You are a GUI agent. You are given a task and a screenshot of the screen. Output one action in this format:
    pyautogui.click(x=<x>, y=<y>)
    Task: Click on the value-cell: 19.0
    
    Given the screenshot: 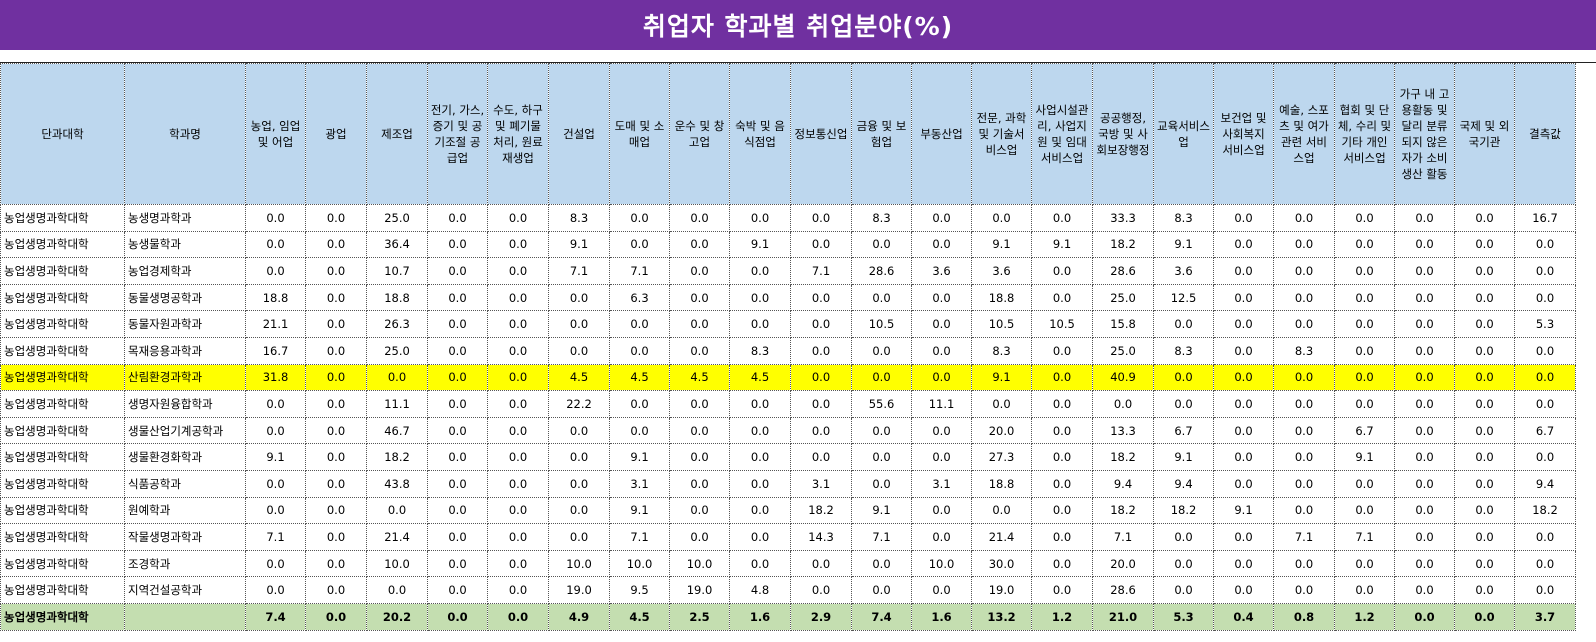 What is the action you would take?
    pyautogui.click(x=579, y=590)
    